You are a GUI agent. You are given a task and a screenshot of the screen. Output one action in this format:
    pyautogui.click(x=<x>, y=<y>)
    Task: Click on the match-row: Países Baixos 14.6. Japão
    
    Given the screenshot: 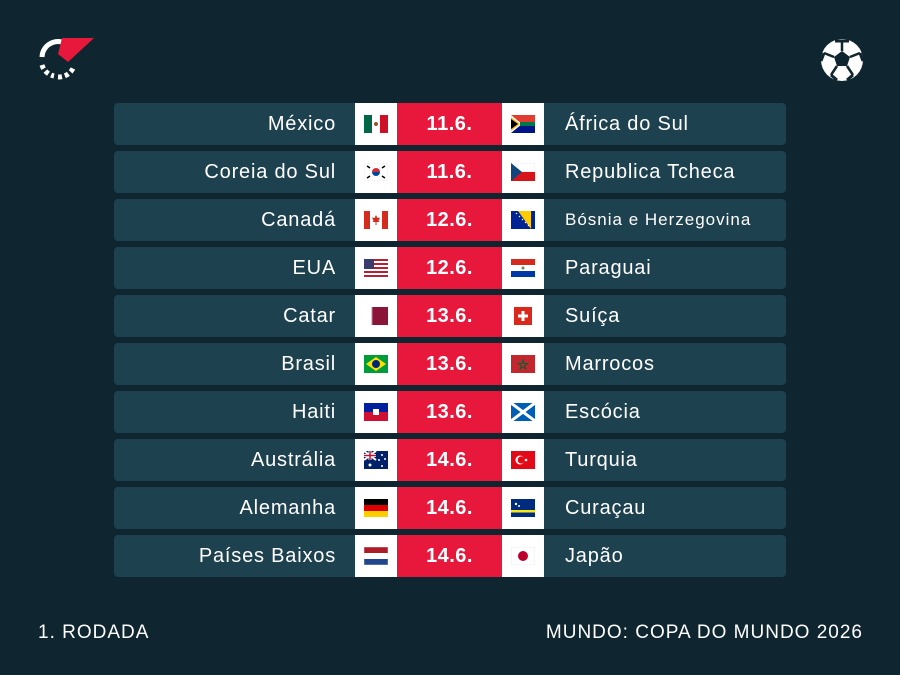 What is the action you would take?
    pyautogui.click(x=450, y=556)
    